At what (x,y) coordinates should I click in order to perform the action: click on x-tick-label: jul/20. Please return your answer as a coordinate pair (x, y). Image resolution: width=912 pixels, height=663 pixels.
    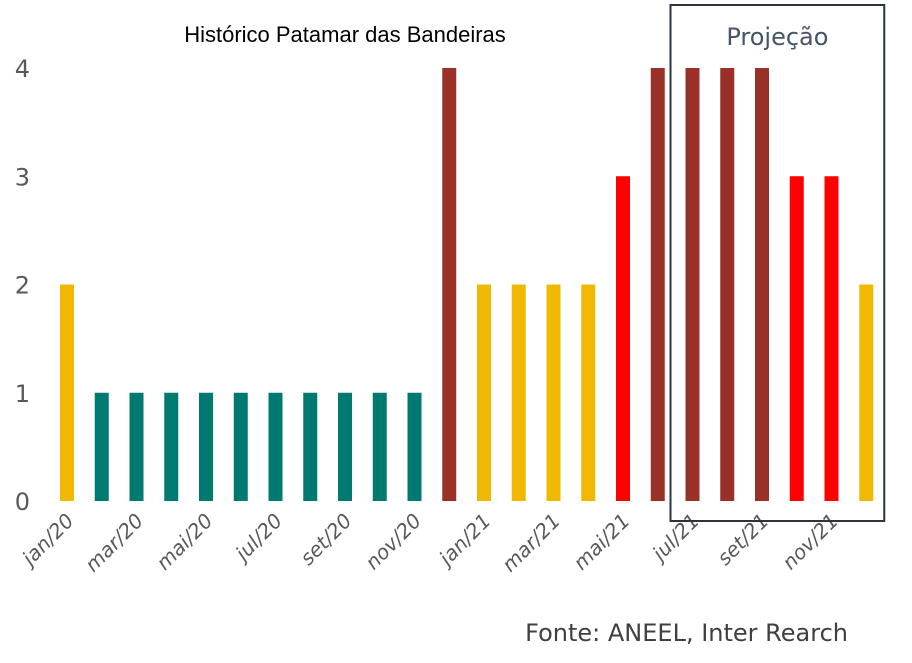
    Looking at the image, I should click on (257, 538).